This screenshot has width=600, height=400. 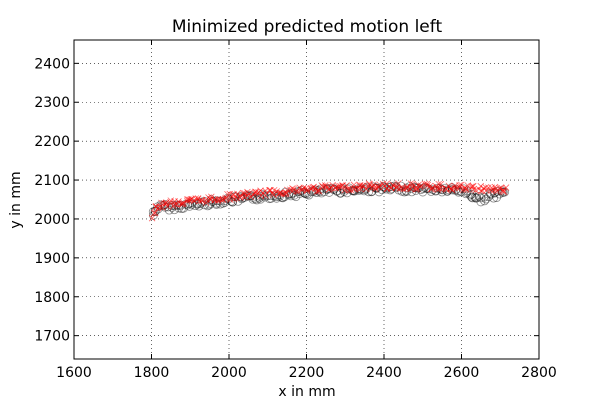 What do you see at coordinates (52, 337) in the screenshot?
I see `y-tick-label: 1700` at bounding box center [52, 337].